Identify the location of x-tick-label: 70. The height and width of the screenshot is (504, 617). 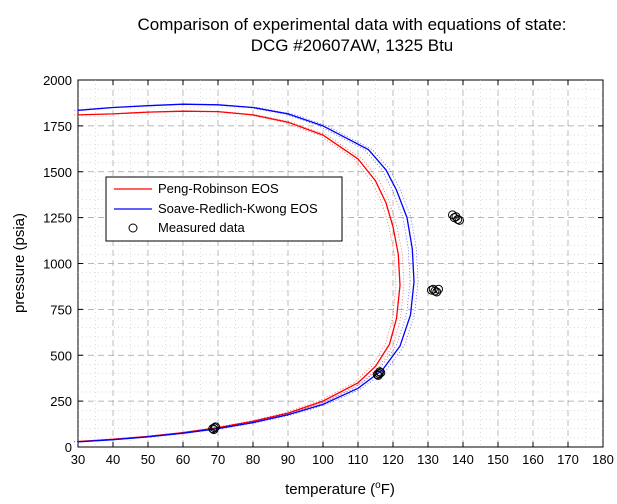
(218, 459).